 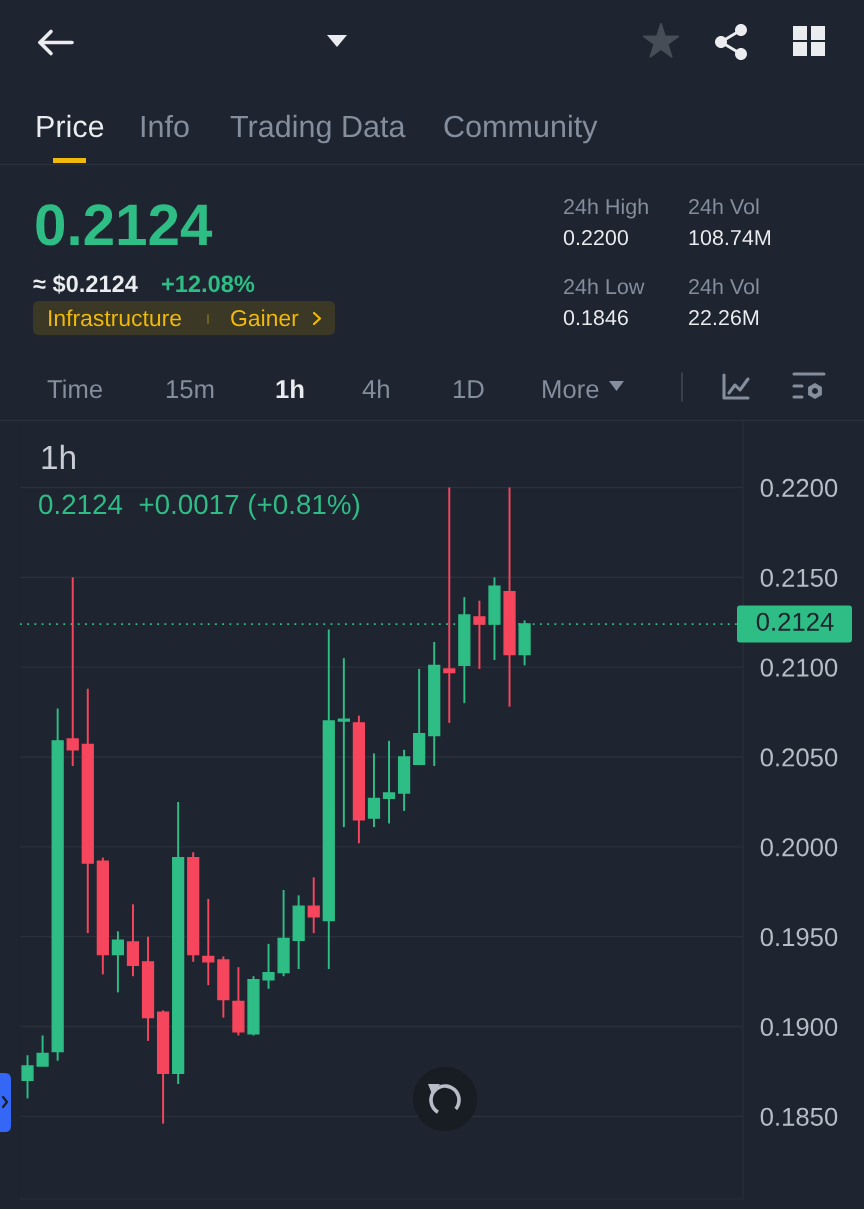 What do you see at coordinates (124, 225) in the screenshot?
I see `text: 0.2124` at bounding box center [124, 225].